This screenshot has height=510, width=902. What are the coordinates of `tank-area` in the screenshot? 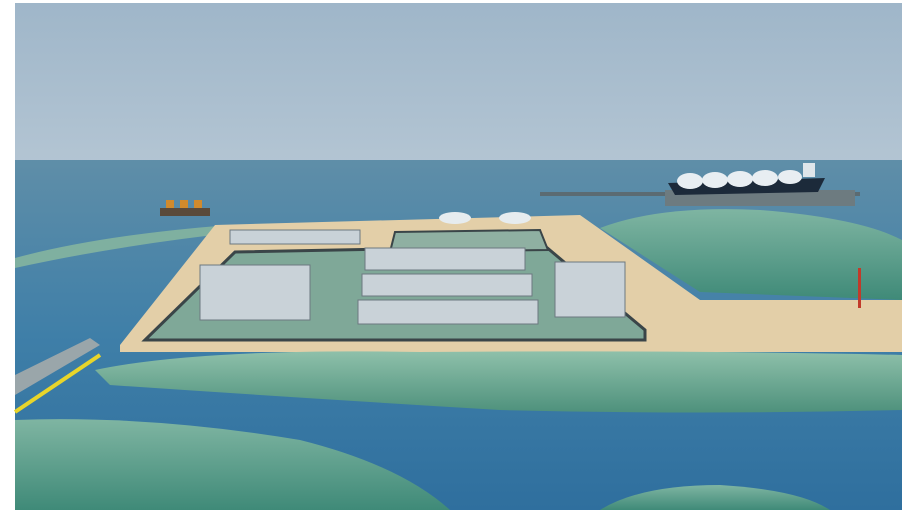 It's located at (469, 241).